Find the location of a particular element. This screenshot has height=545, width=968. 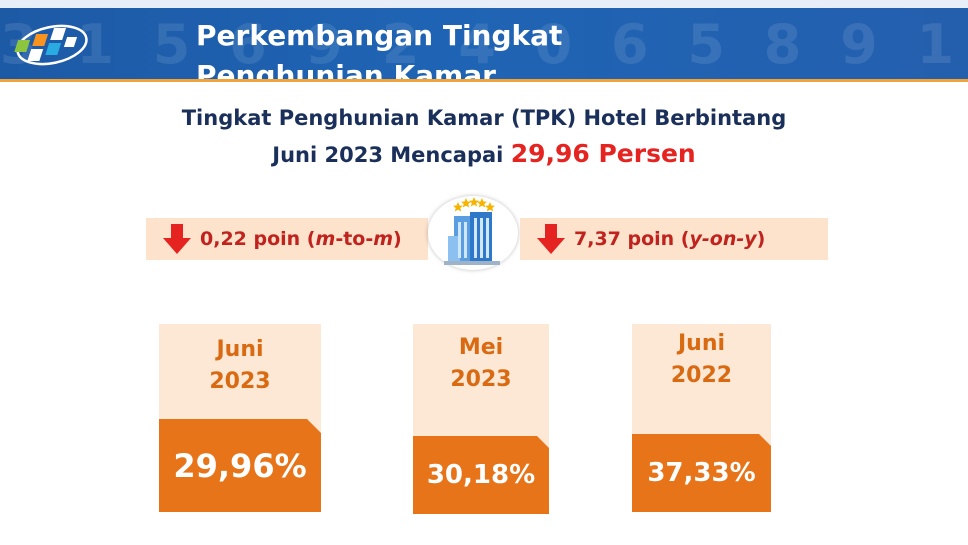

card-period: Mei 2023 is located at coordinates (481, 364).